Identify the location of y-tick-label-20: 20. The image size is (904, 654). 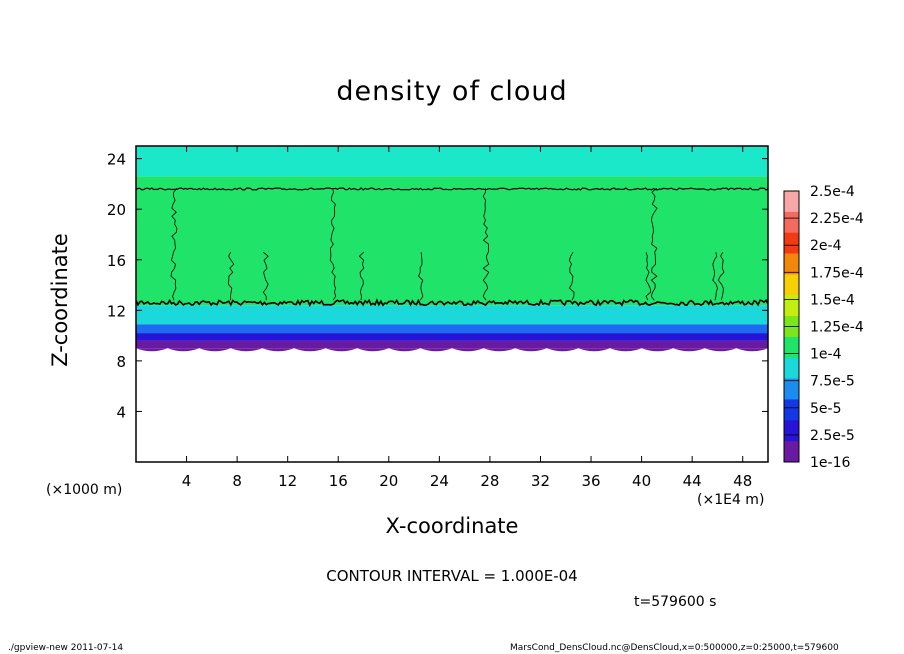
(116, 210).